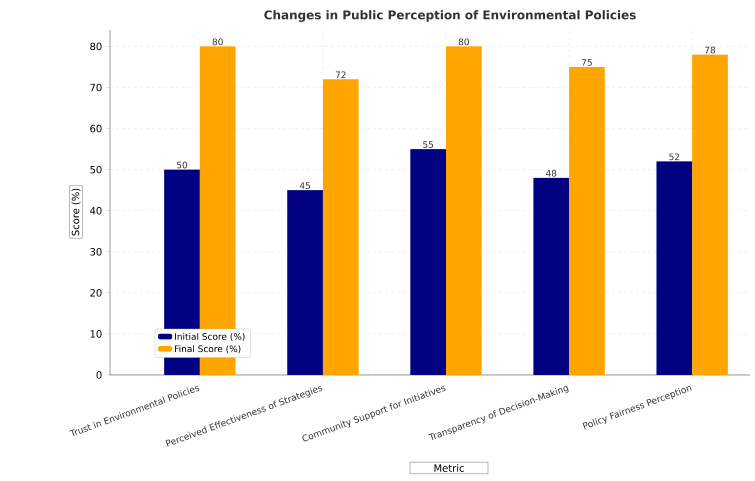 The image size is (755, 481). I want to click on legend-label: Initial Score (%), so click(210, 336).